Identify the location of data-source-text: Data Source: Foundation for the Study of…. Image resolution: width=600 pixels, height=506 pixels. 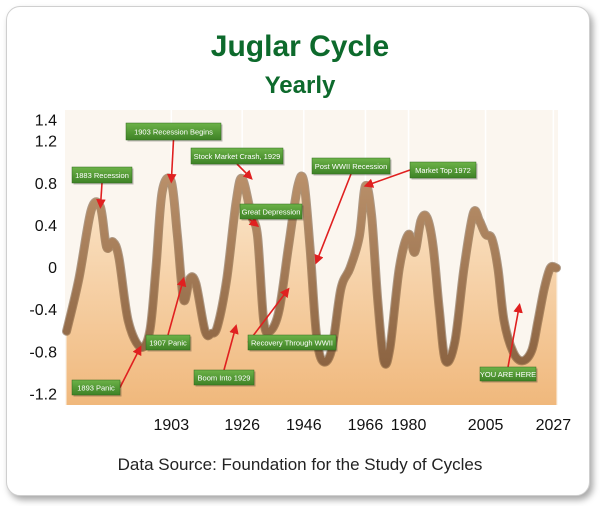
(300, 464).